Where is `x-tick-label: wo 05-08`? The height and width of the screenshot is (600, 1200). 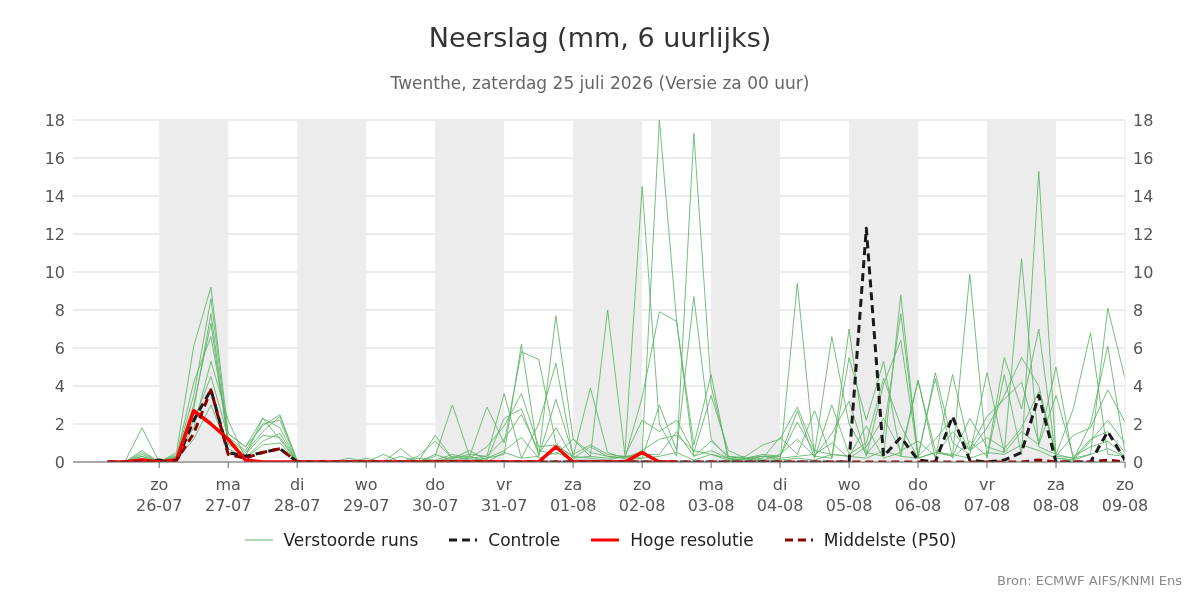
x-tick-label: wo 05-08 is located at coordinates (849, 495).